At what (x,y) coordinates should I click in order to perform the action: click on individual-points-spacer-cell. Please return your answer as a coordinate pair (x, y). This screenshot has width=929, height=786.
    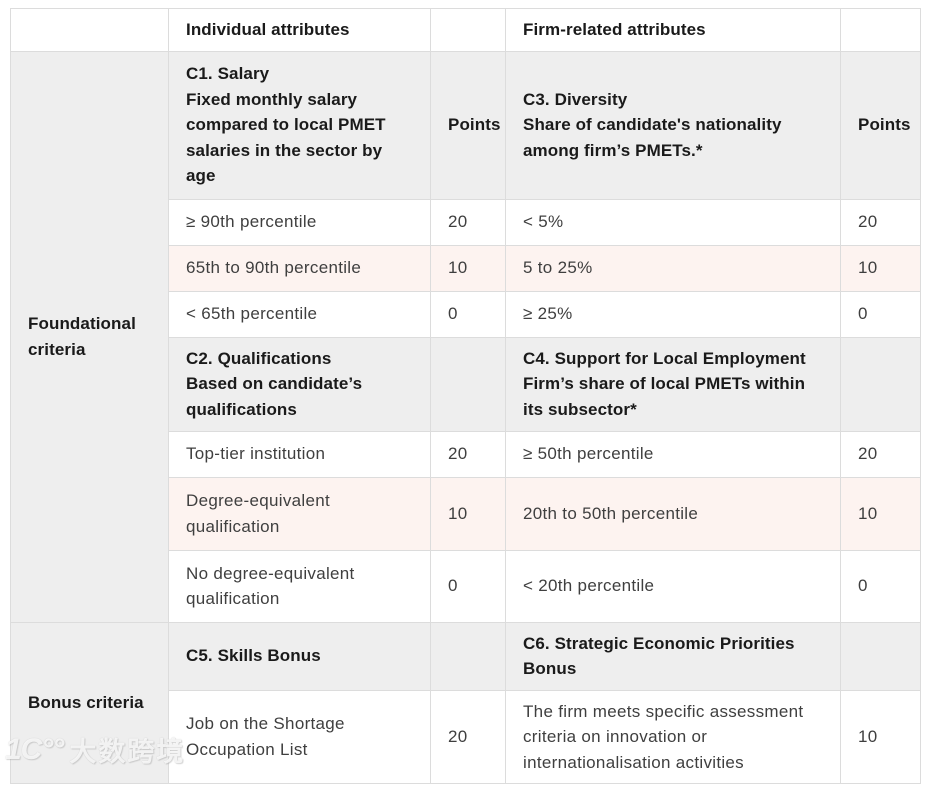
    Looking at the image, I should click on (468, 30).